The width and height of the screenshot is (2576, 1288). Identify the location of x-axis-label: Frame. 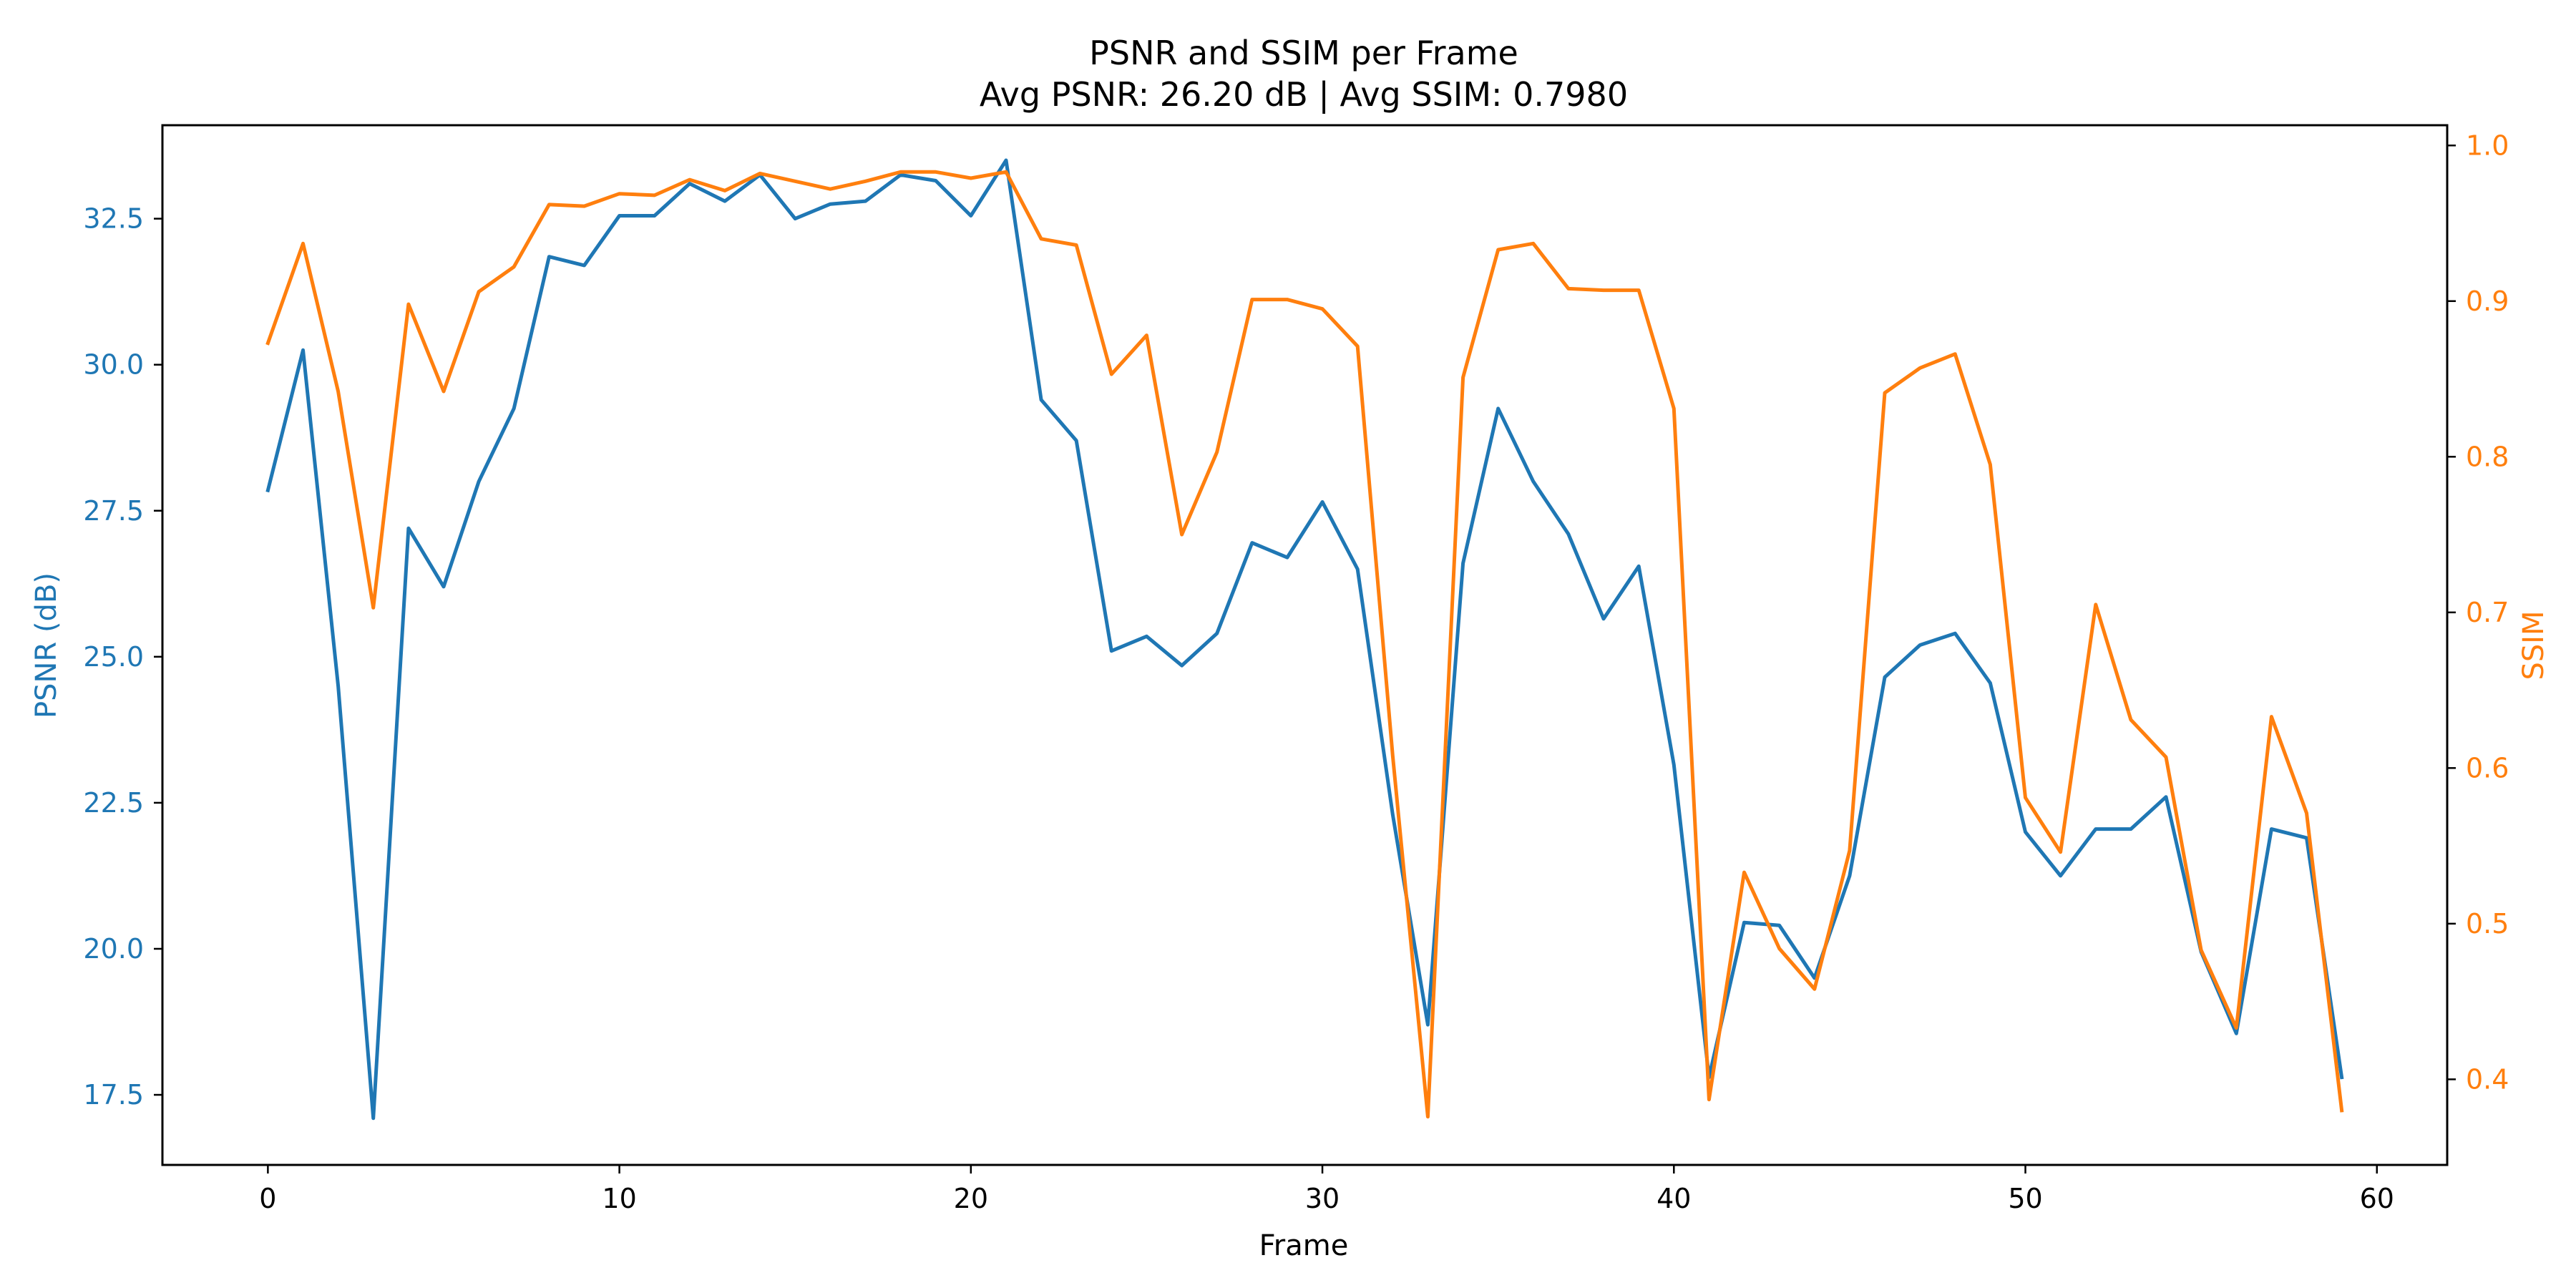
(1304, 1245).